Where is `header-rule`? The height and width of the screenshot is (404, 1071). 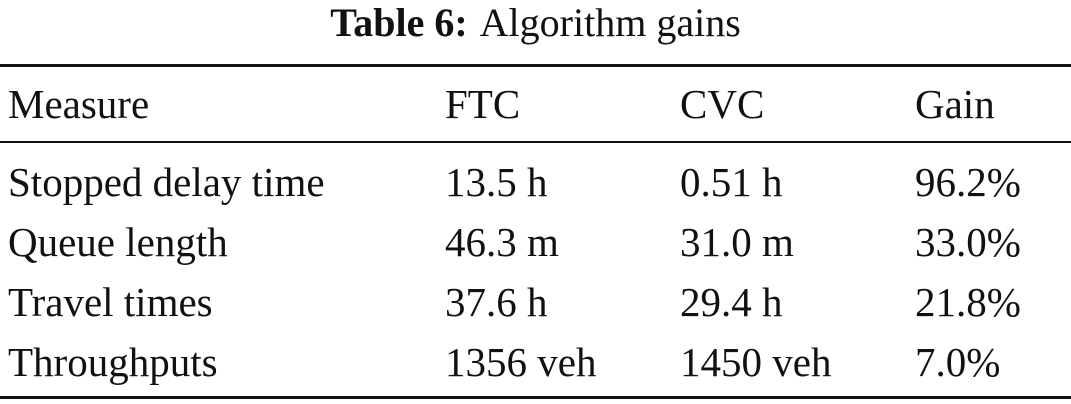 header-rule is located at coordinates (535, 142).